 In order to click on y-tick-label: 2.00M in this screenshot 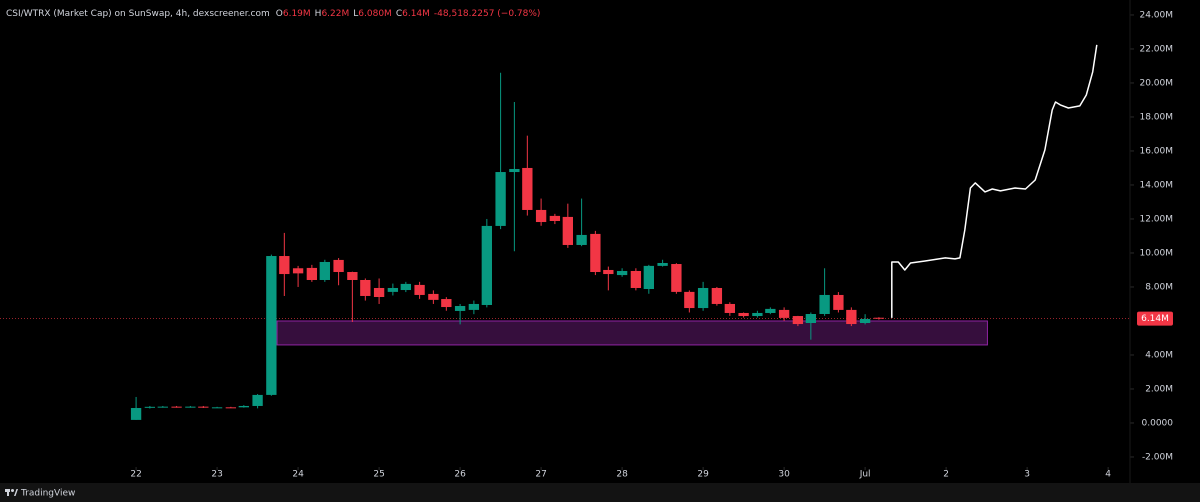, I will do `click(1159, 389)`.